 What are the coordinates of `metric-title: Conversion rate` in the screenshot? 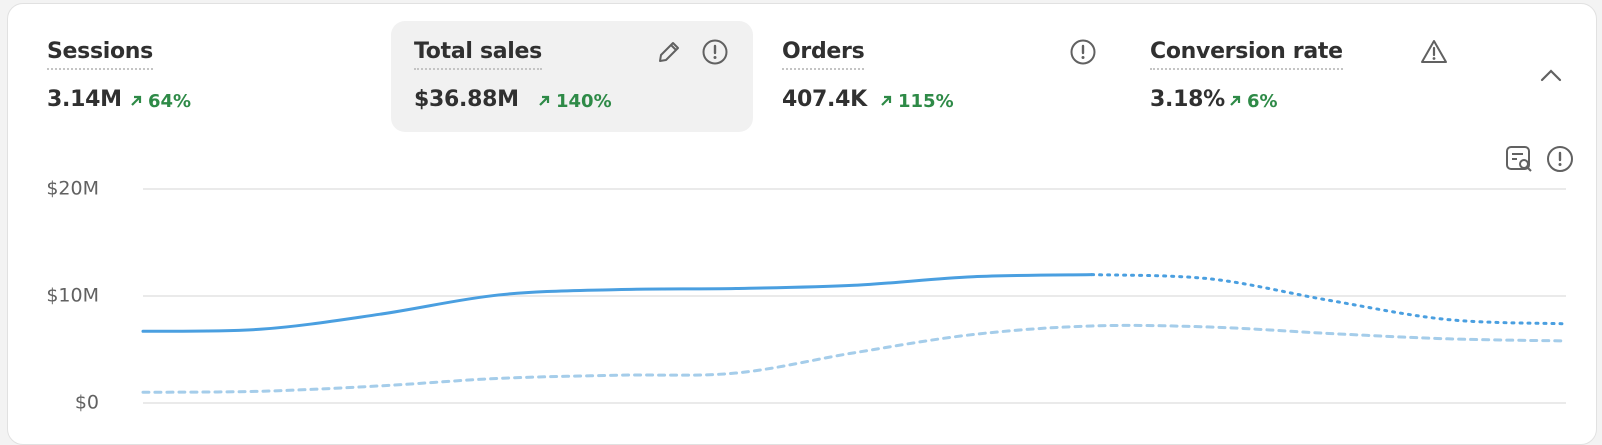 It's located at (1246, 54).